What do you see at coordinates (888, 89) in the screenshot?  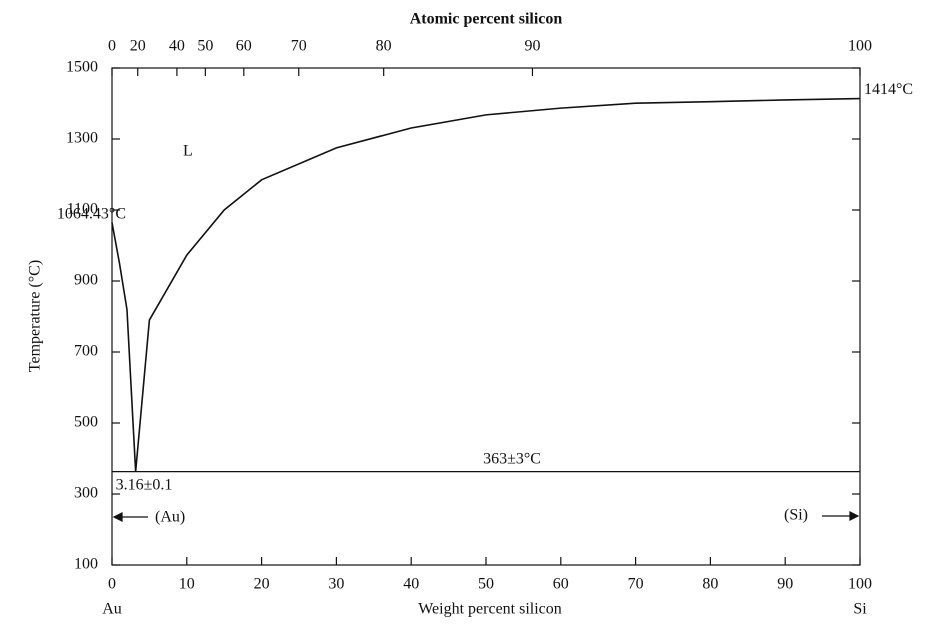 I see `melting-point-label: 1414°C` at bounding box center [888, 89].